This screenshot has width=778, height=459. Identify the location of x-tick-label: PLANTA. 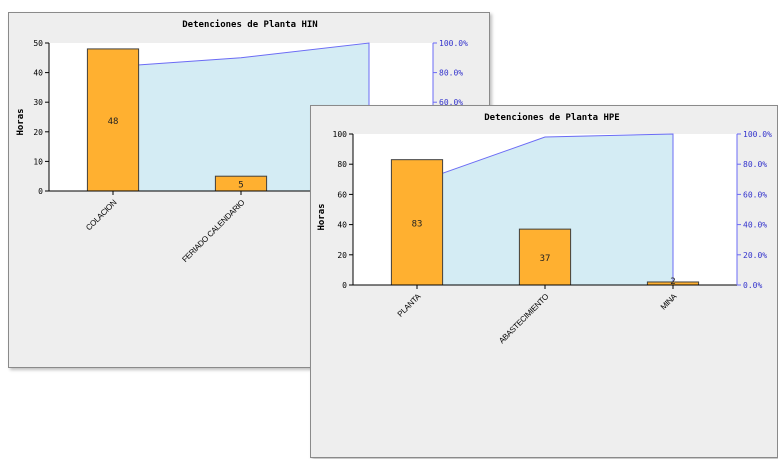
(409, 304).